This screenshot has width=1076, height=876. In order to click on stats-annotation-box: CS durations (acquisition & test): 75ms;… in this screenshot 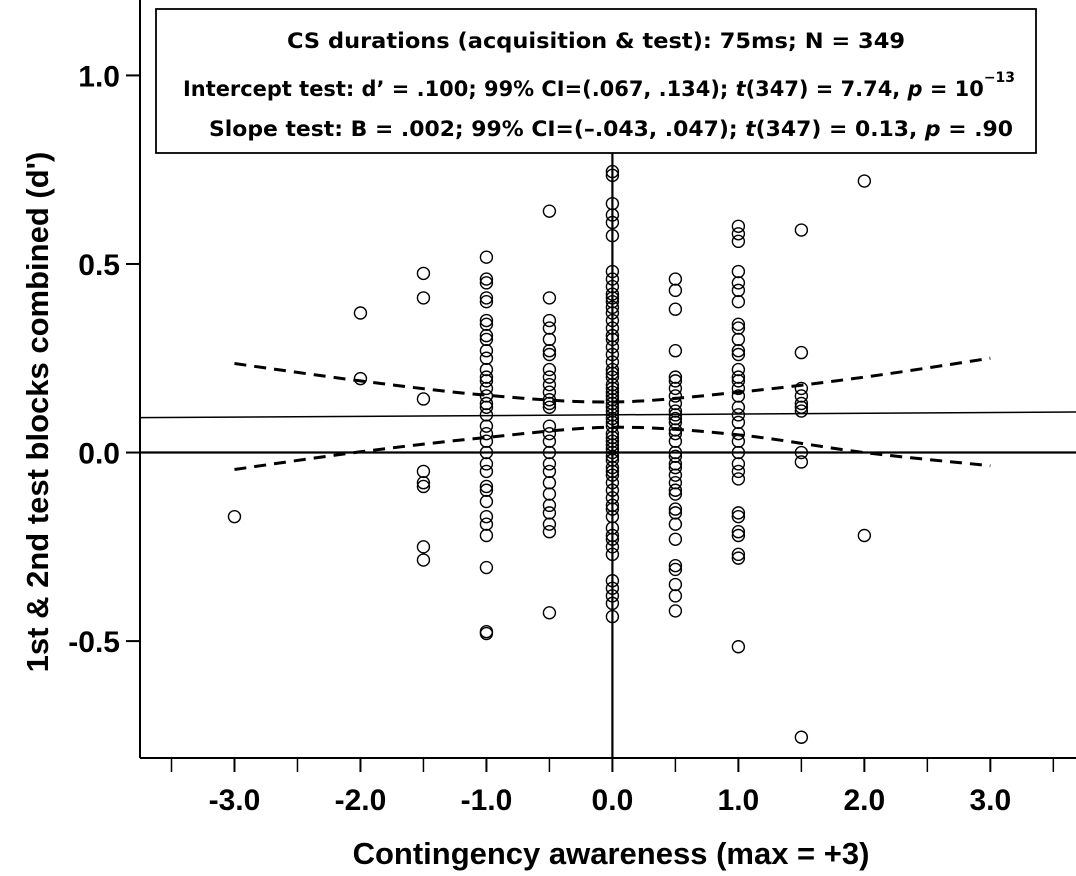, I will do `click(596, 81)`.